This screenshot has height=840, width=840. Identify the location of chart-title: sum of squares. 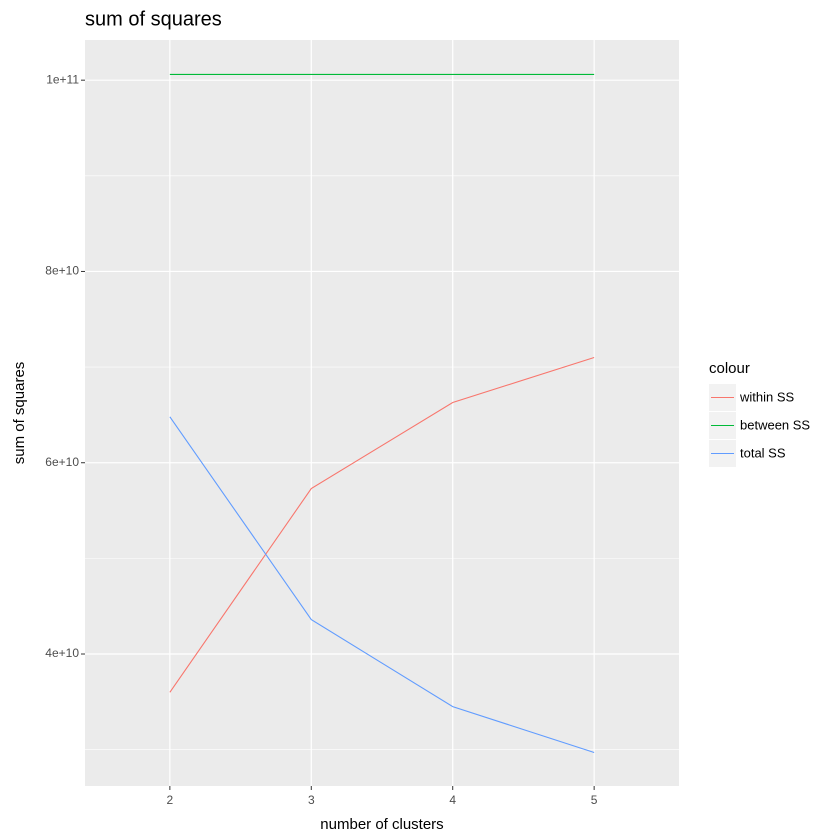
(153, 19).